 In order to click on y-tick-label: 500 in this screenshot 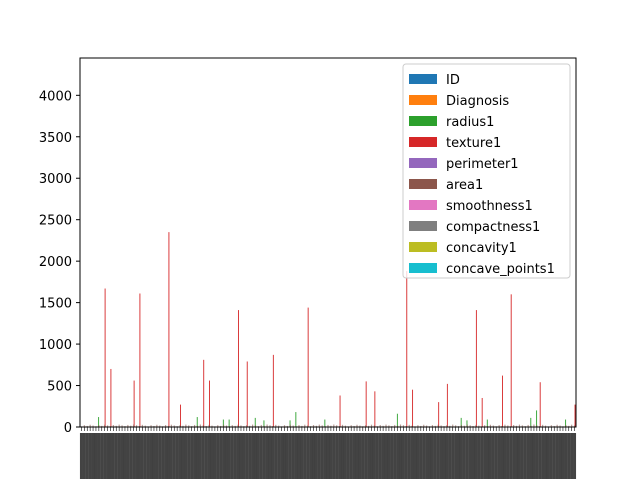, I will do `click(59, 387)`.